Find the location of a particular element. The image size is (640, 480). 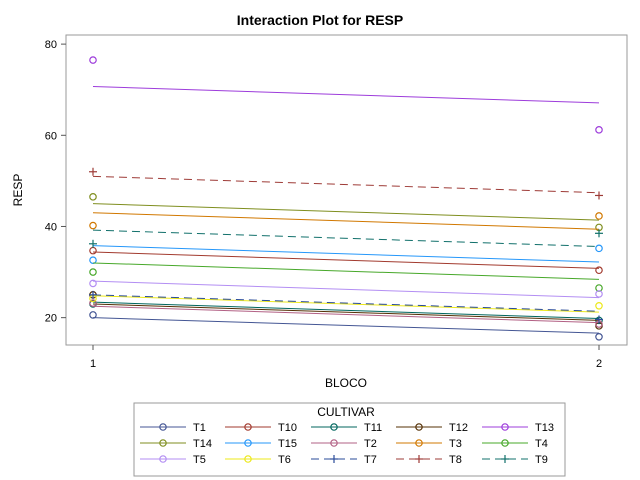

series-line-t13 is located at coordinates (346, 95).